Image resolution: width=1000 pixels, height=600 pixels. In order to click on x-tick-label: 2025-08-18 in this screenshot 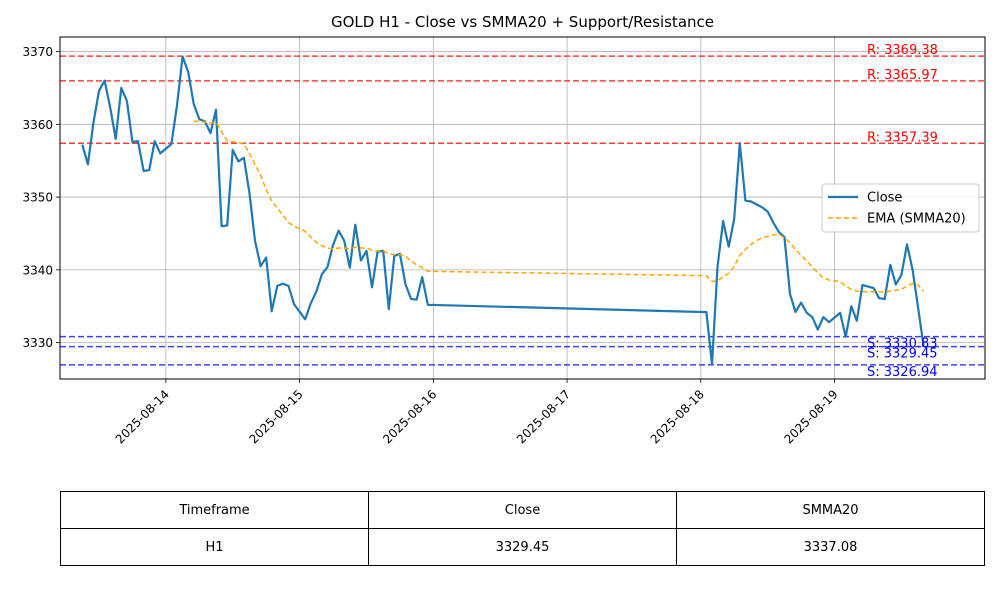, I will do `click(677, 416)`.